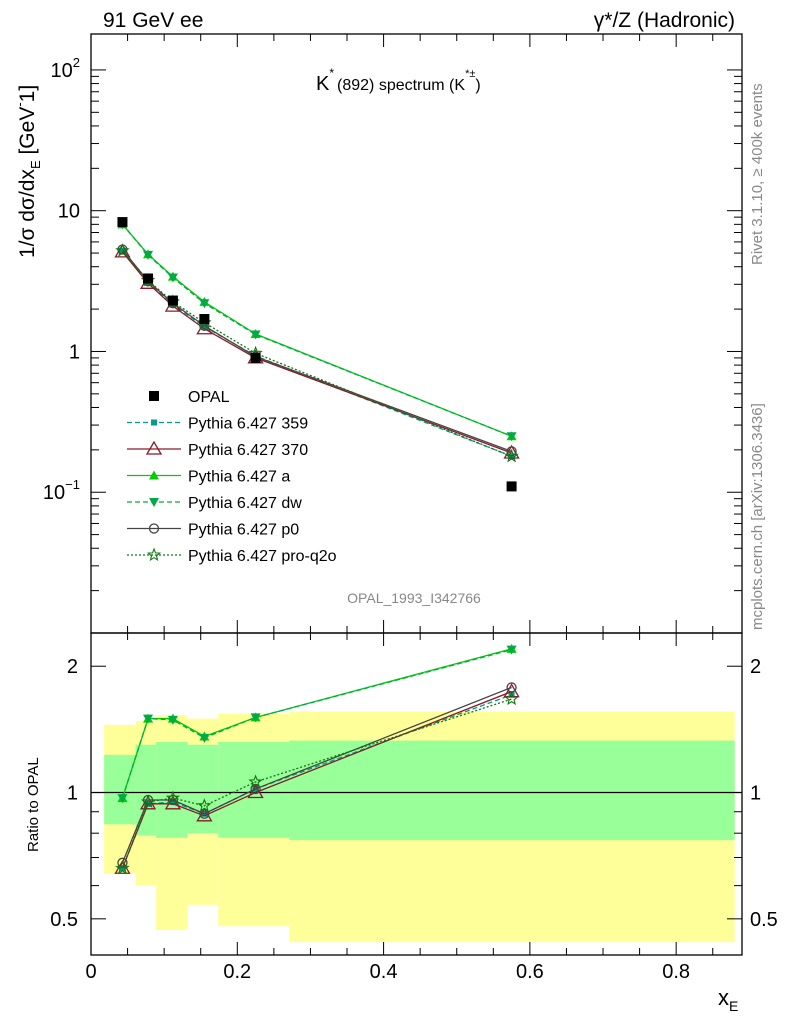 The width and height of the screenshot is (786, 1024). I want to click on ratio-y-tick-label-left: 0.5, so click(64, 920).